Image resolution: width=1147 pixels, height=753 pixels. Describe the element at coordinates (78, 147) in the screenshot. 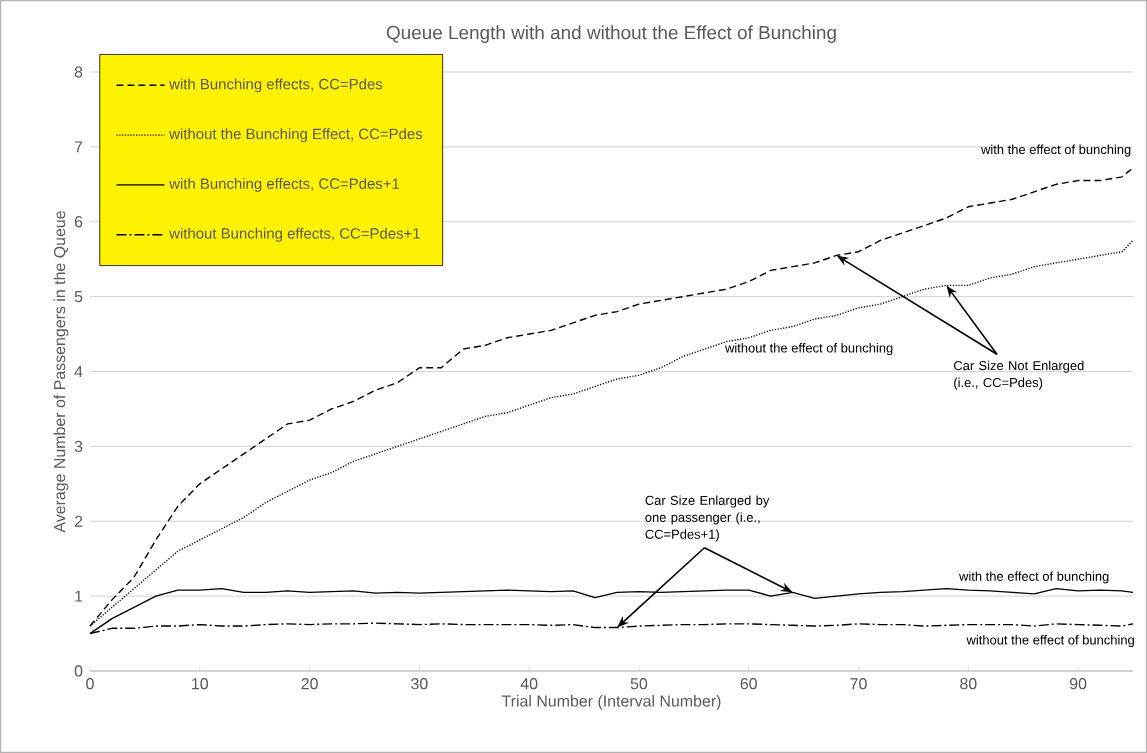

I see `y-tick-label: 7` at that location.